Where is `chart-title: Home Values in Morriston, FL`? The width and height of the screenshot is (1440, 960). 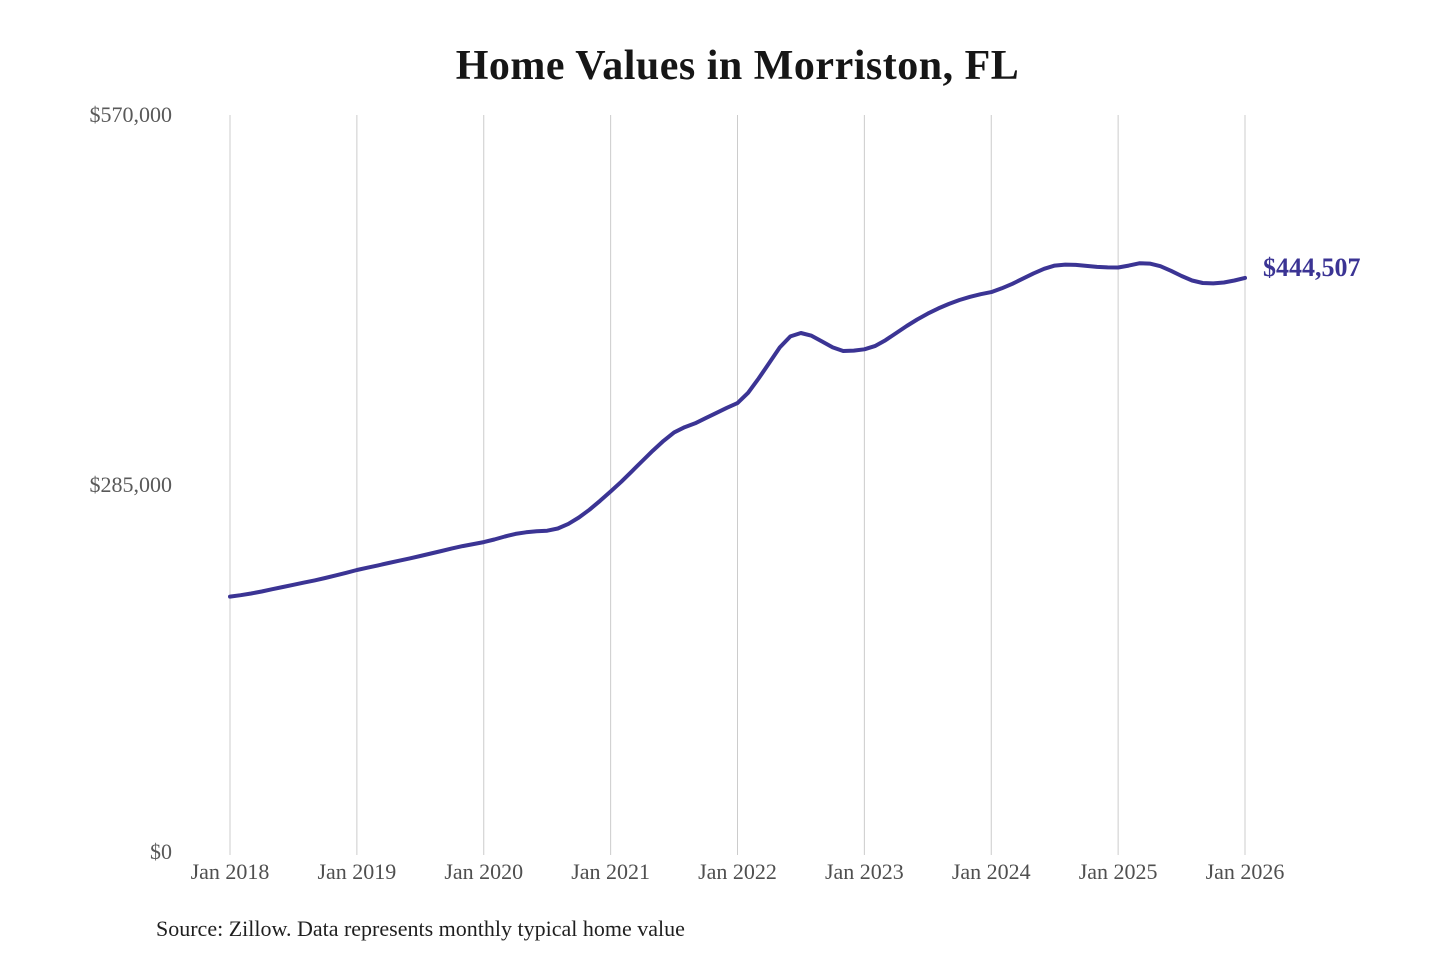 chart-title: Home Values in Morriston, FL is located at coordinates (737, 66).